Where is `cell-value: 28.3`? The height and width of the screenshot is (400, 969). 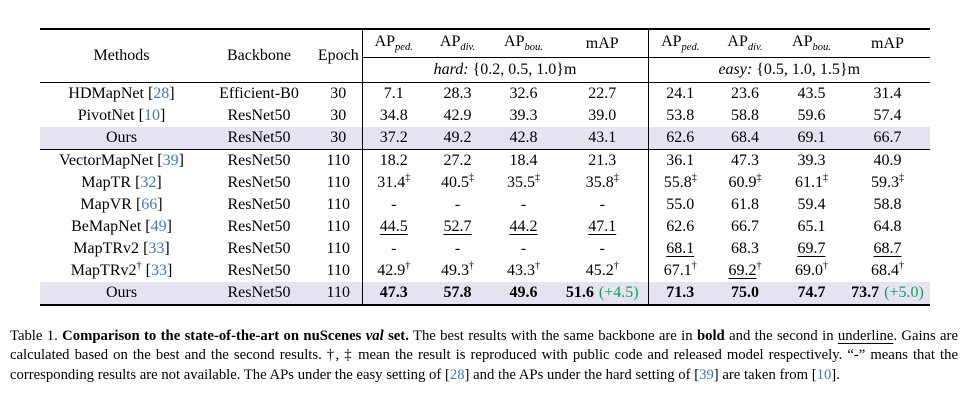 cell-value: 28.3 is located at coordinates (457, 93).